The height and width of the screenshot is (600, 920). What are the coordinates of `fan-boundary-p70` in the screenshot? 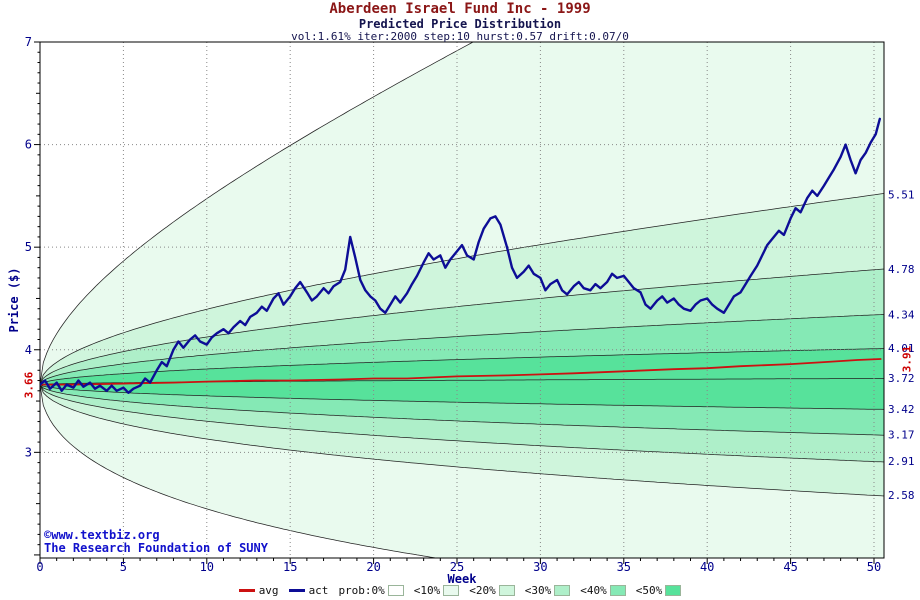 It's located at (462, 349).